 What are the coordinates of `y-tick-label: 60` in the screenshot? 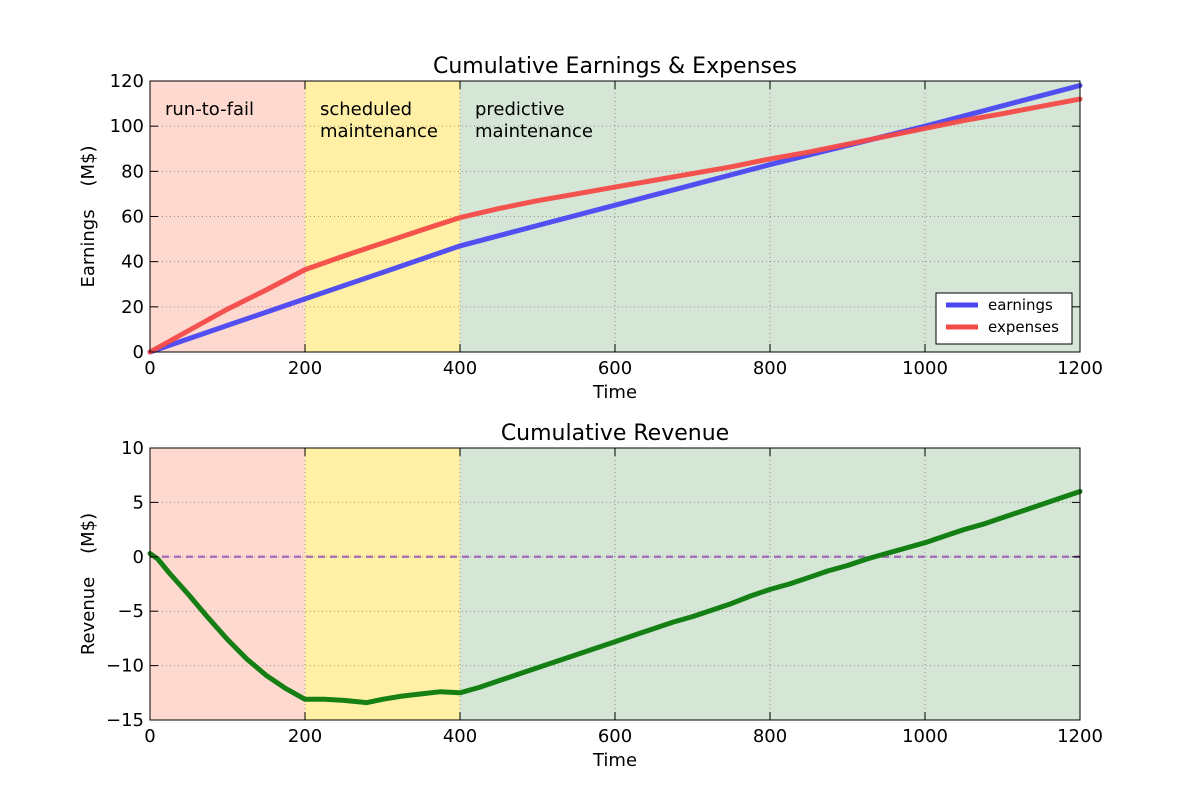 It's located at (132, 217).